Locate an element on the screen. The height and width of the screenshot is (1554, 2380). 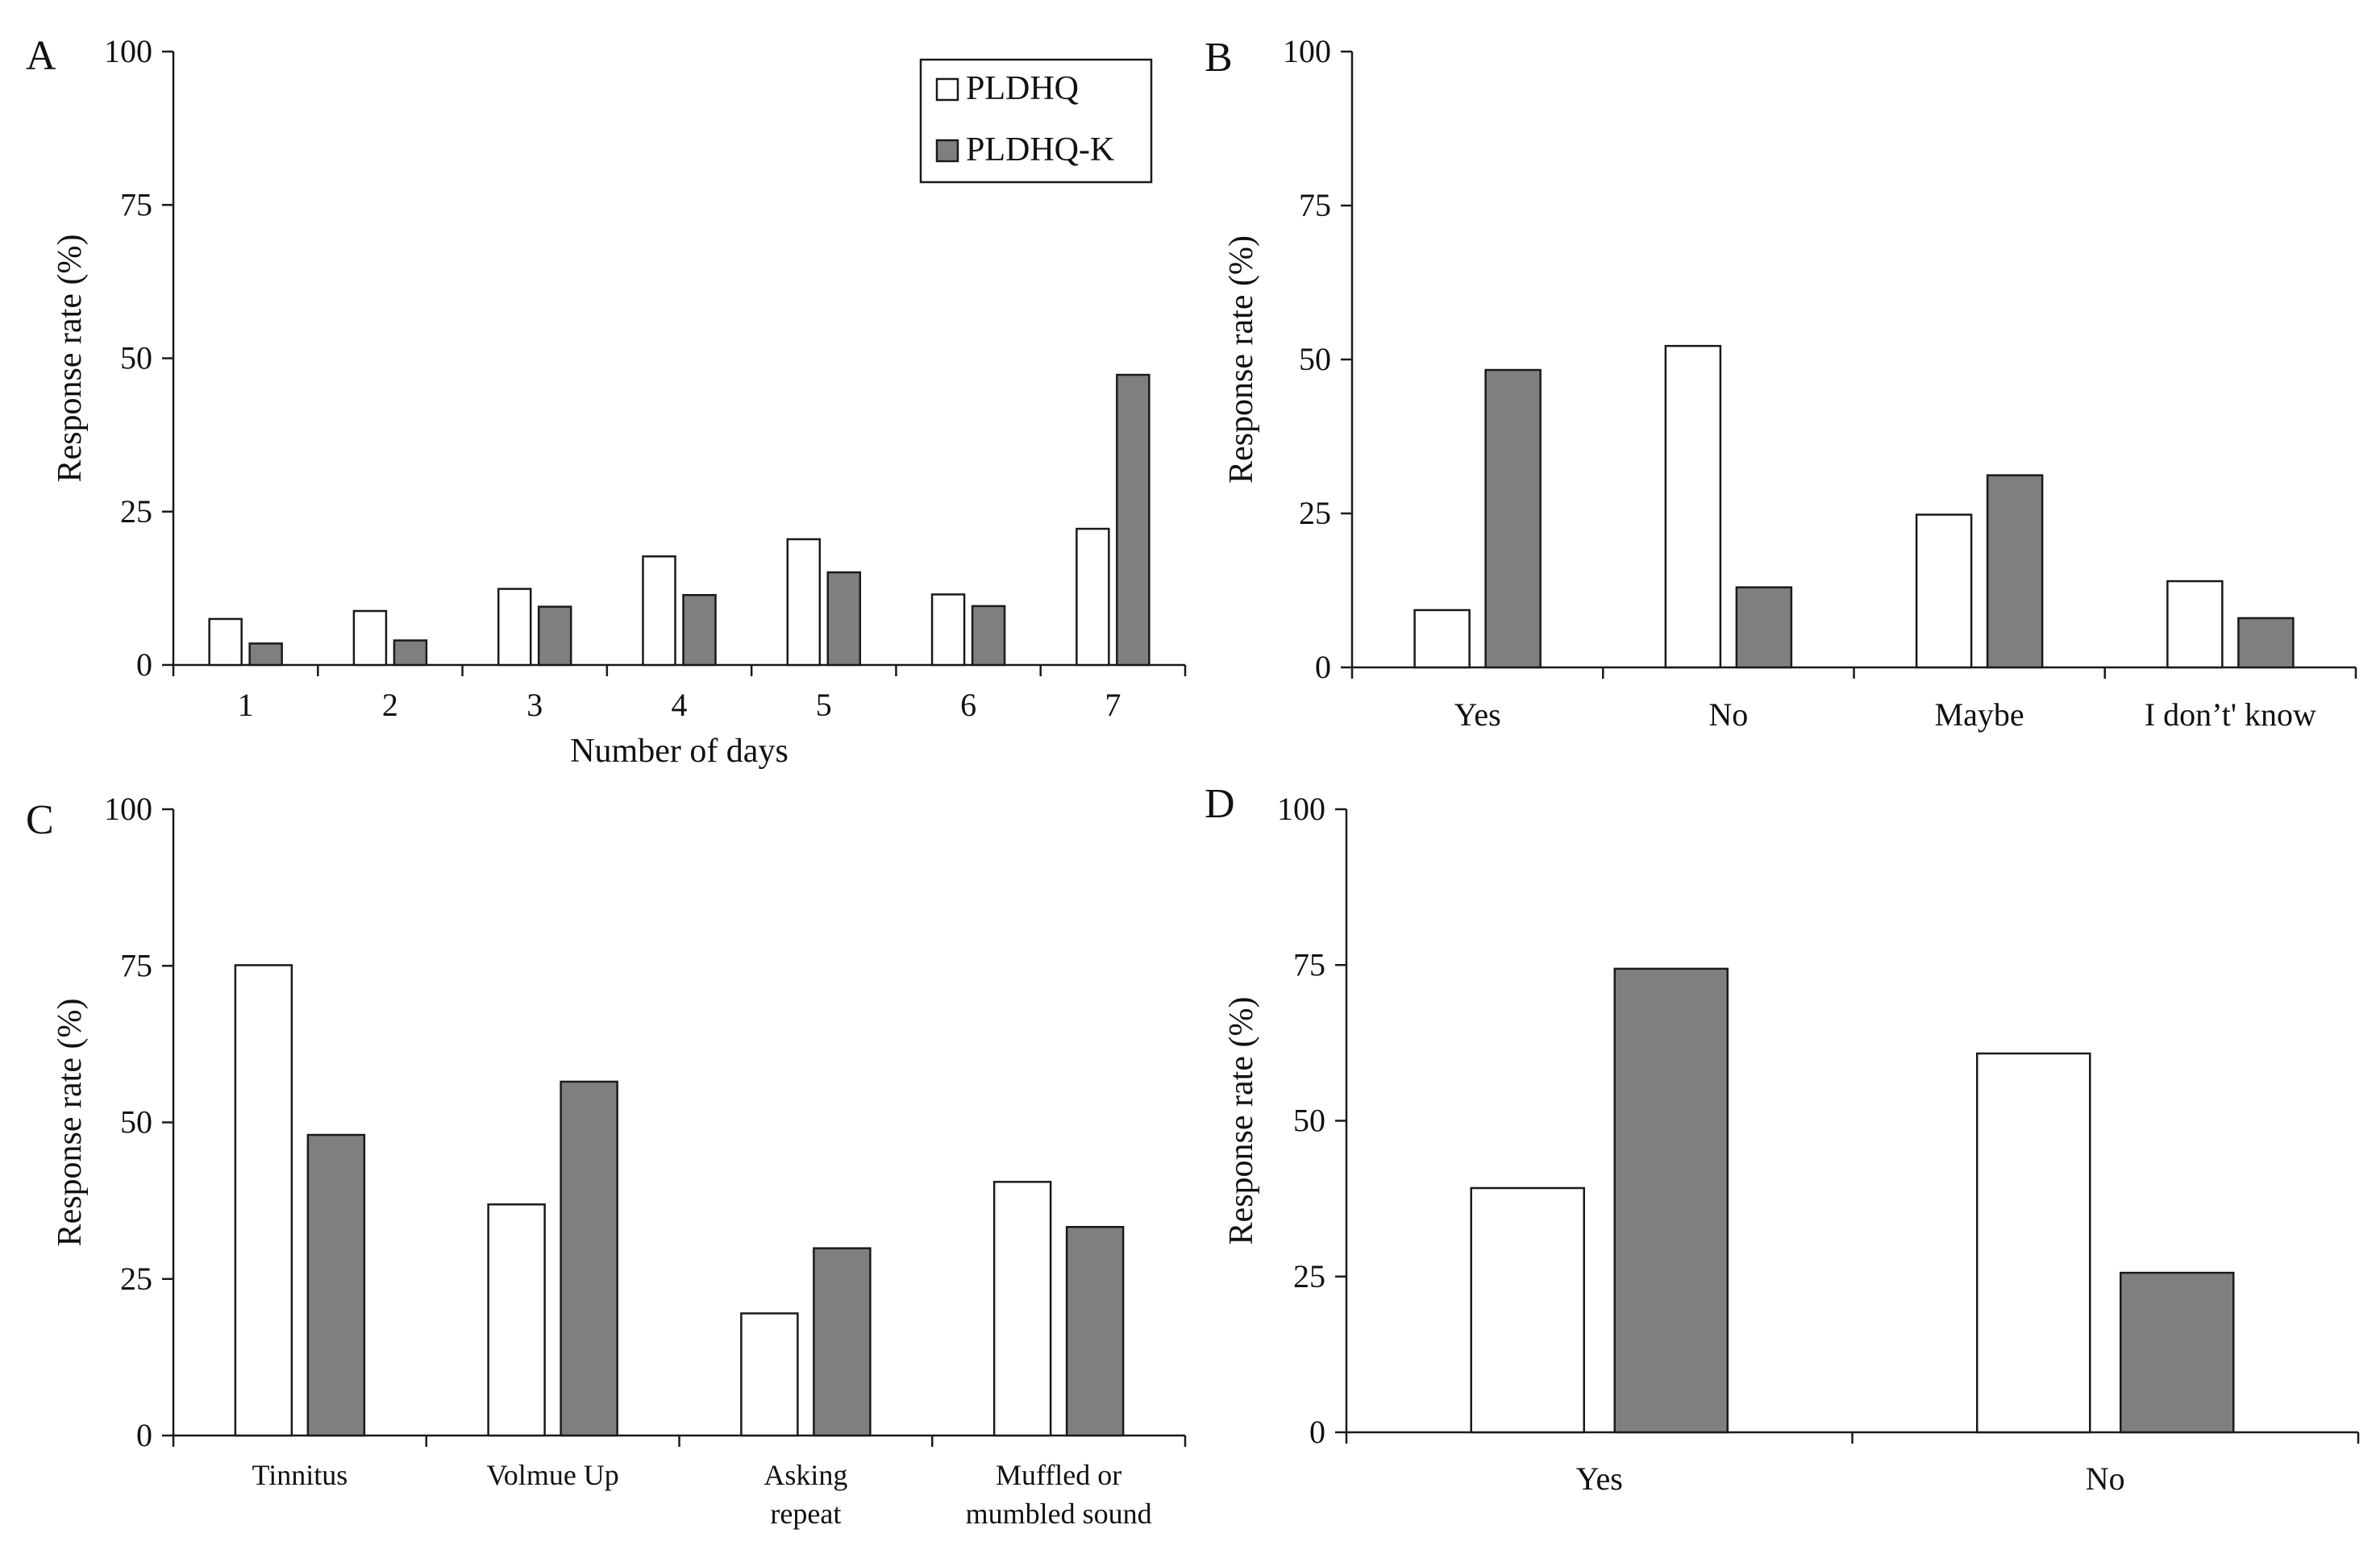
x-tick-label: Tinnitus is located at coordinates (300, 1475).